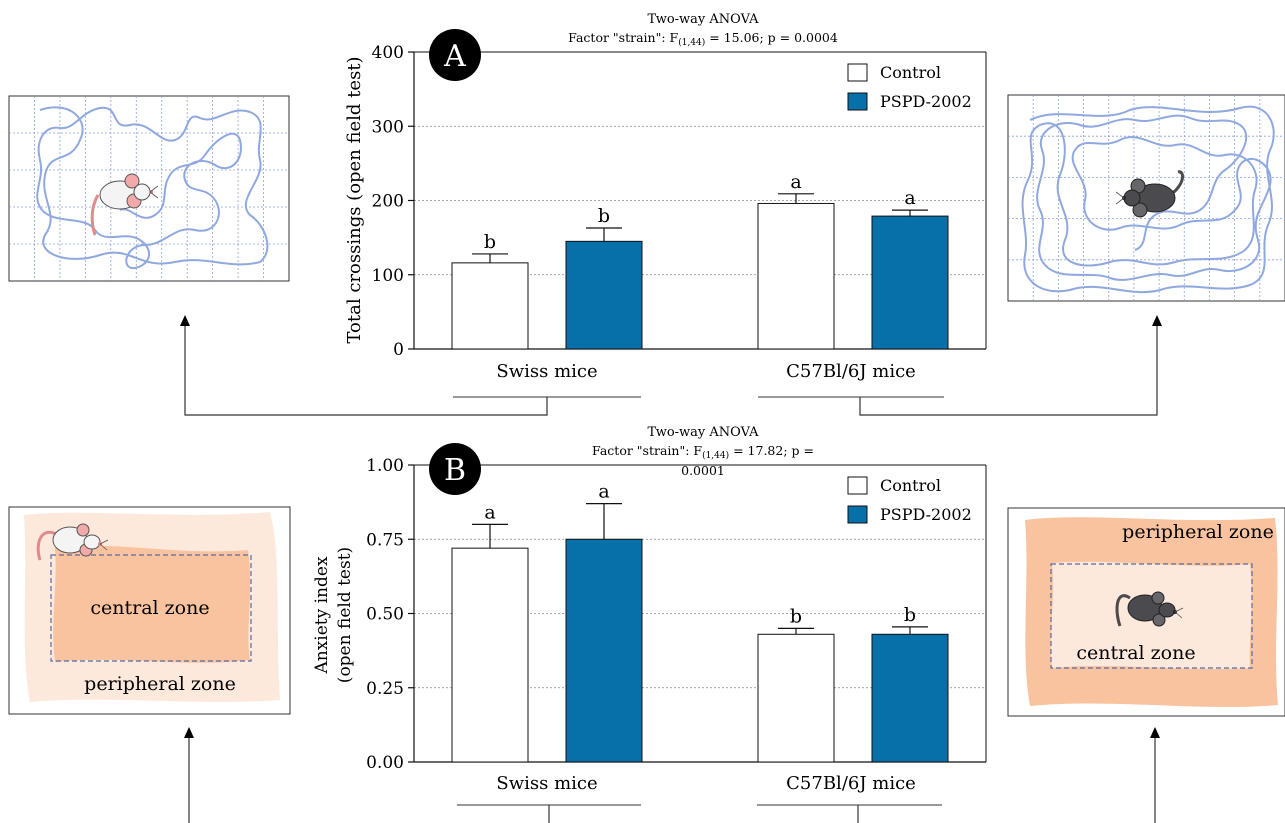 The height and width of the screenshot is (823, 1285). I want to click on swiss-track-path, so click(152, 188).